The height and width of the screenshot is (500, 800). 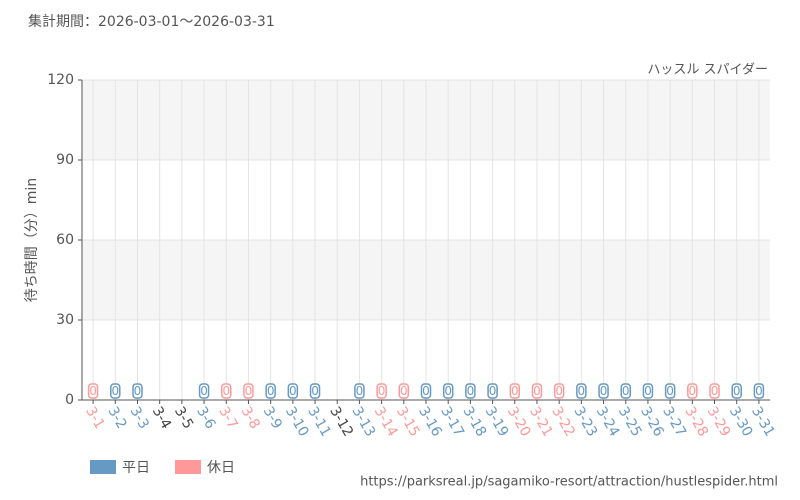 What do you see at coordinates (139, 418) in the screenshot?
I see `x-tick-label: 3-3` at bounding box center [139, 418].